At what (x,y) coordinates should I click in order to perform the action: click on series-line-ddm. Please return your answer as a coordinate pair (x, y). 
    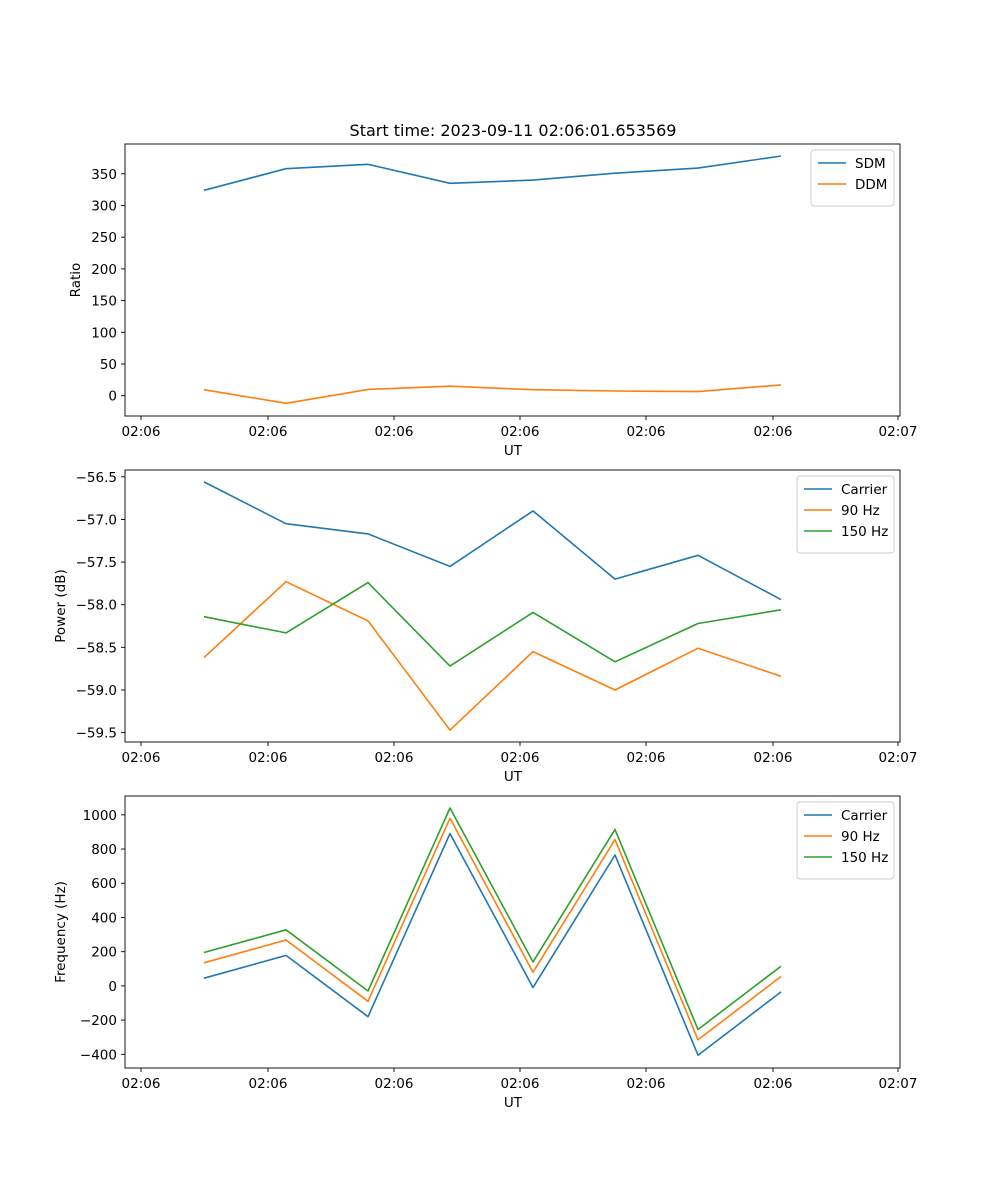
    Looking at the image, I should click on (492, 394).